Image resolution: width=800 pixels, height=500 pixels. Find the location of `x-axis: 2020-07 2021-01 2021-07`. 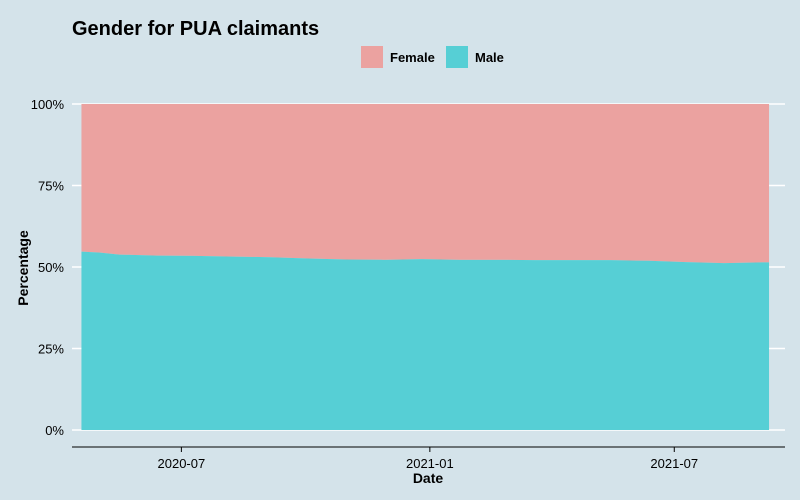

x-axis: 2020-07 2021-01 2021-07 is located at coordinates (428, 458).